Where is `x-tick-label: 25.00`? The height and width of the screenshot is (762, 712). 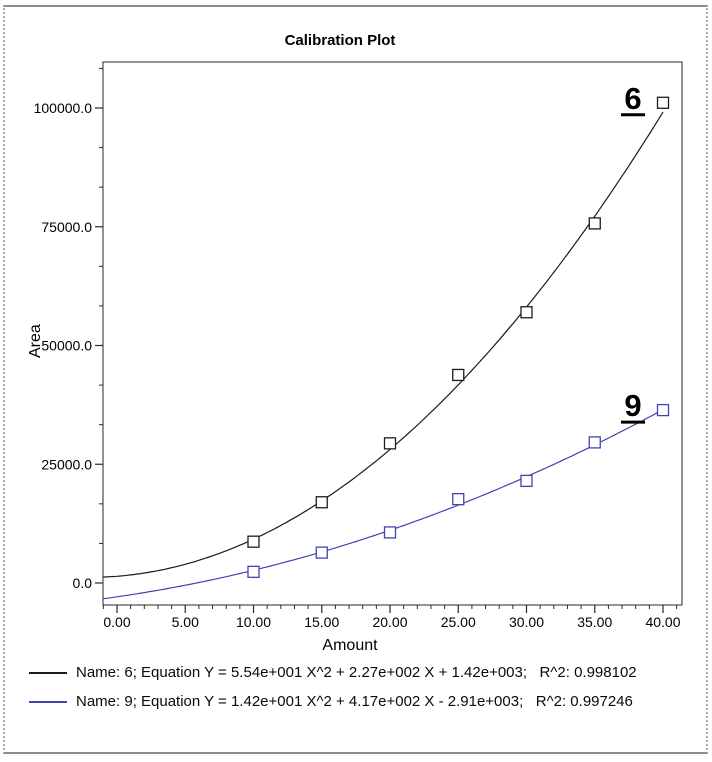
x-tick-label: 25.00 is located at coordinates (458, 622).